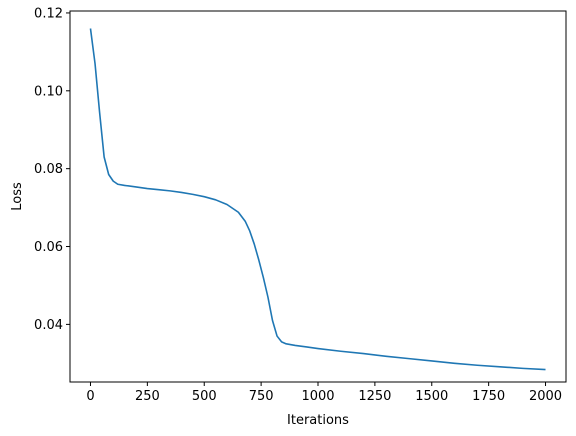 The height and width of the screenshot is (436, 576). What do you see at coordinates (48, 247) in the screenshot?
I see `y-tick-label: 0.06` at bounding box center [48, 247].